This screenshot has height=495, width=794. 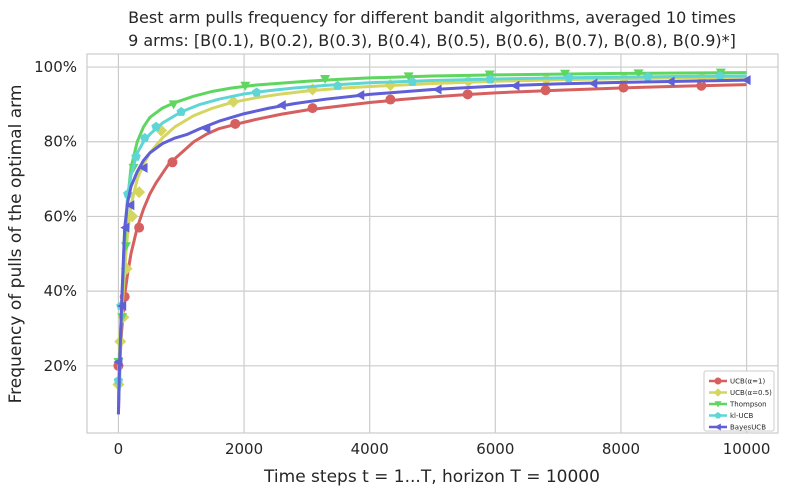 I want to click on legend: UCB(α=1) UCB(α=0.5) Thompson kl-UCB BayesUCB, so click(x=739, y=401).